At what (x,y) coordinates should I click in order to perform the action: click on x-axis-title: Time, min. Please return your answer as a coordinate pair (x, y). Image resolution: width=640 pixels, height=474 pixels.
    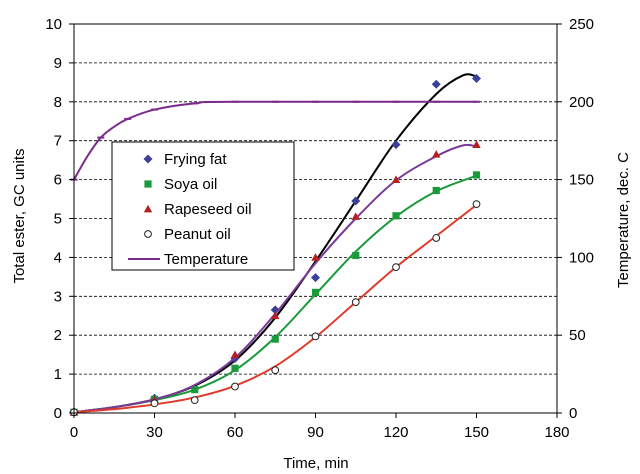
    Looking at the image, I should click on (315, 463).